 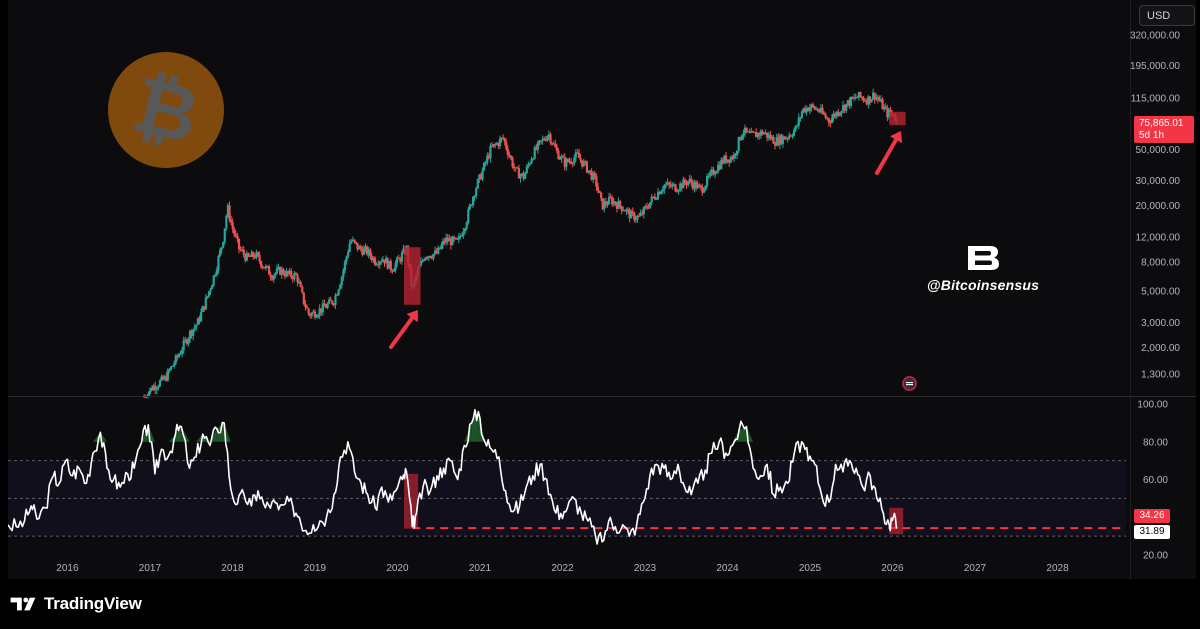 I want to click on time-axis-tick: 2027, so click(x=975, y=568).